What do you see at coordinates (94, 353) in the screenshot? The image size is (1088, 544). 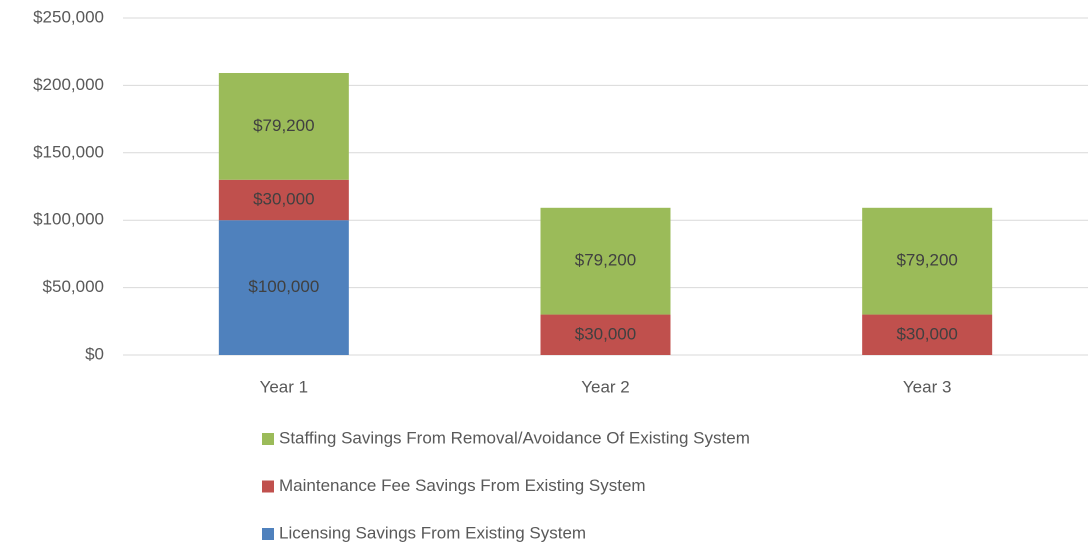 I see `y-tick-label: $0` at bounding box center [94, 353].